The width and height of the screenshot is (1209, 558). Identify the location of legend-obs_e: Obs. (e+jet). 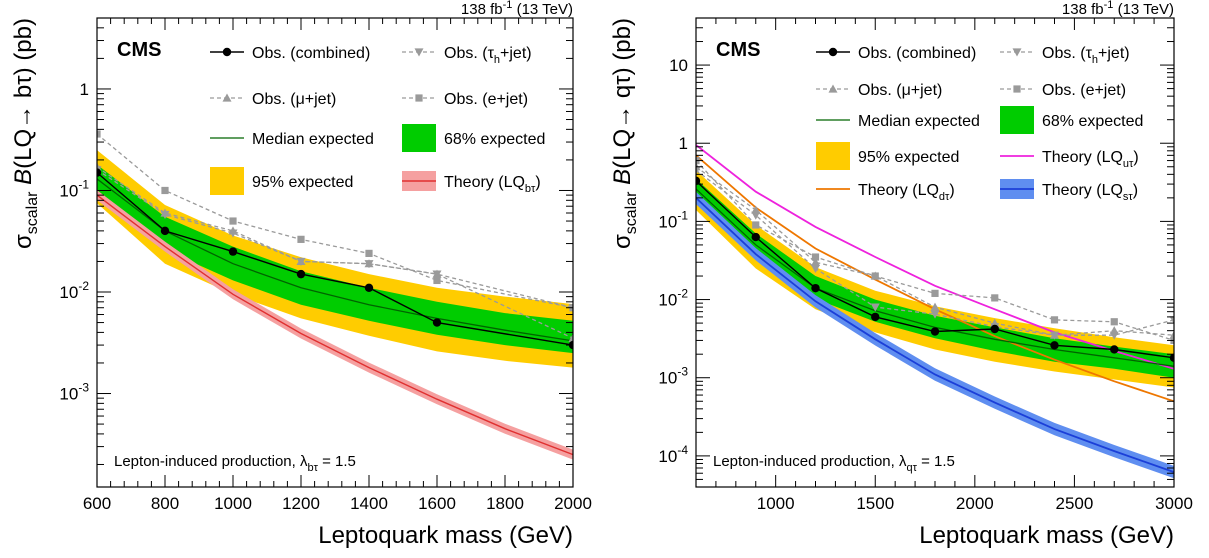
(465, 99).